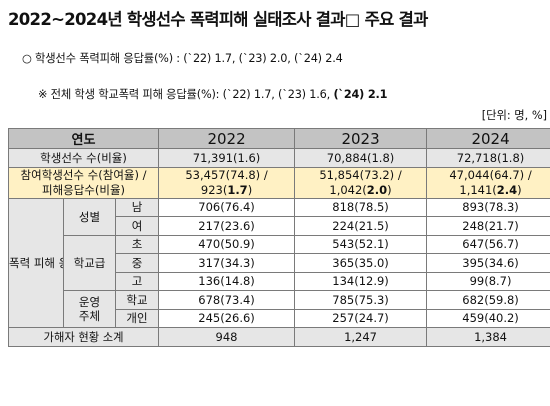 The height and width of the screenshot is (406, 550). I want to click on sub-label: 고, so click(137, 281).